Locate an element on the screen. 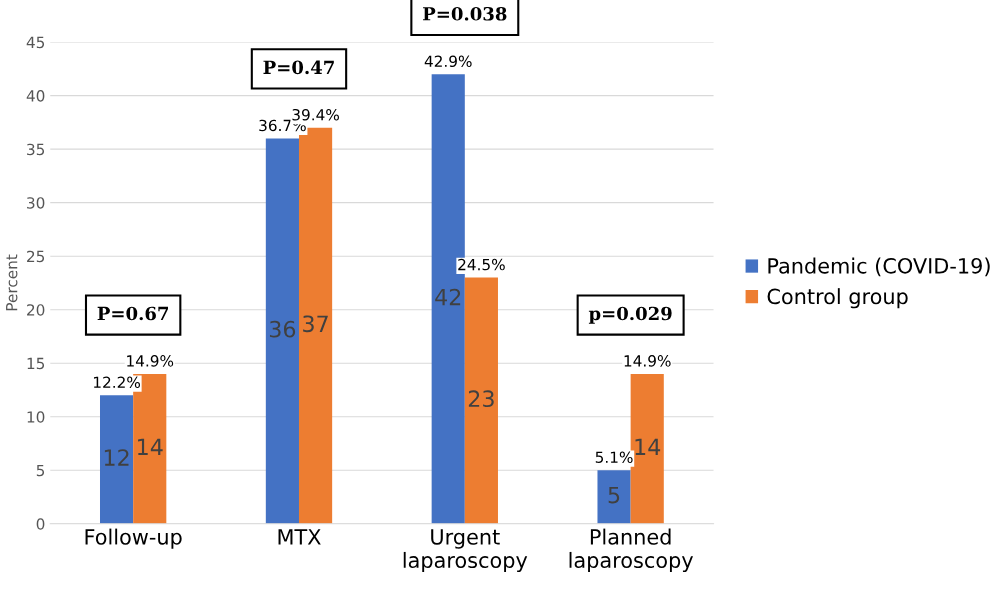 Image resolution: width=1005 pixels, height=602 pixels. y-tick-label: 30 is located at coordinates (36, 203).